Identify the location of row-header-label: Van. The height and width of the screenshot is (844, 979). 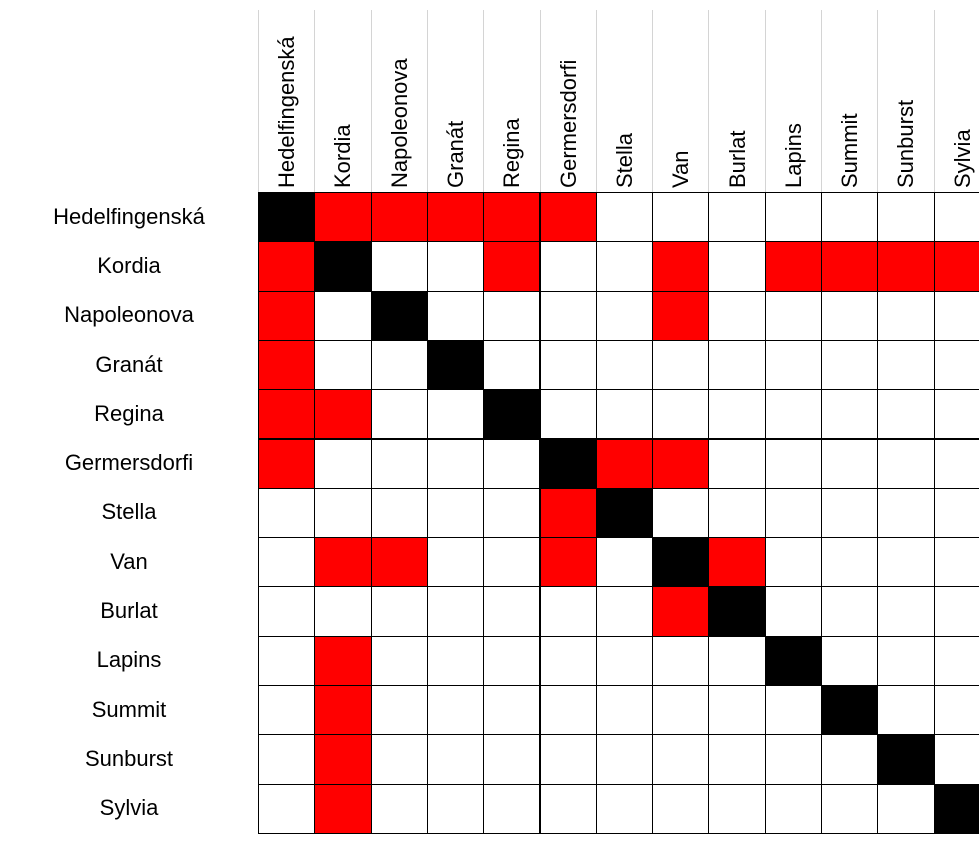
(129, 561).